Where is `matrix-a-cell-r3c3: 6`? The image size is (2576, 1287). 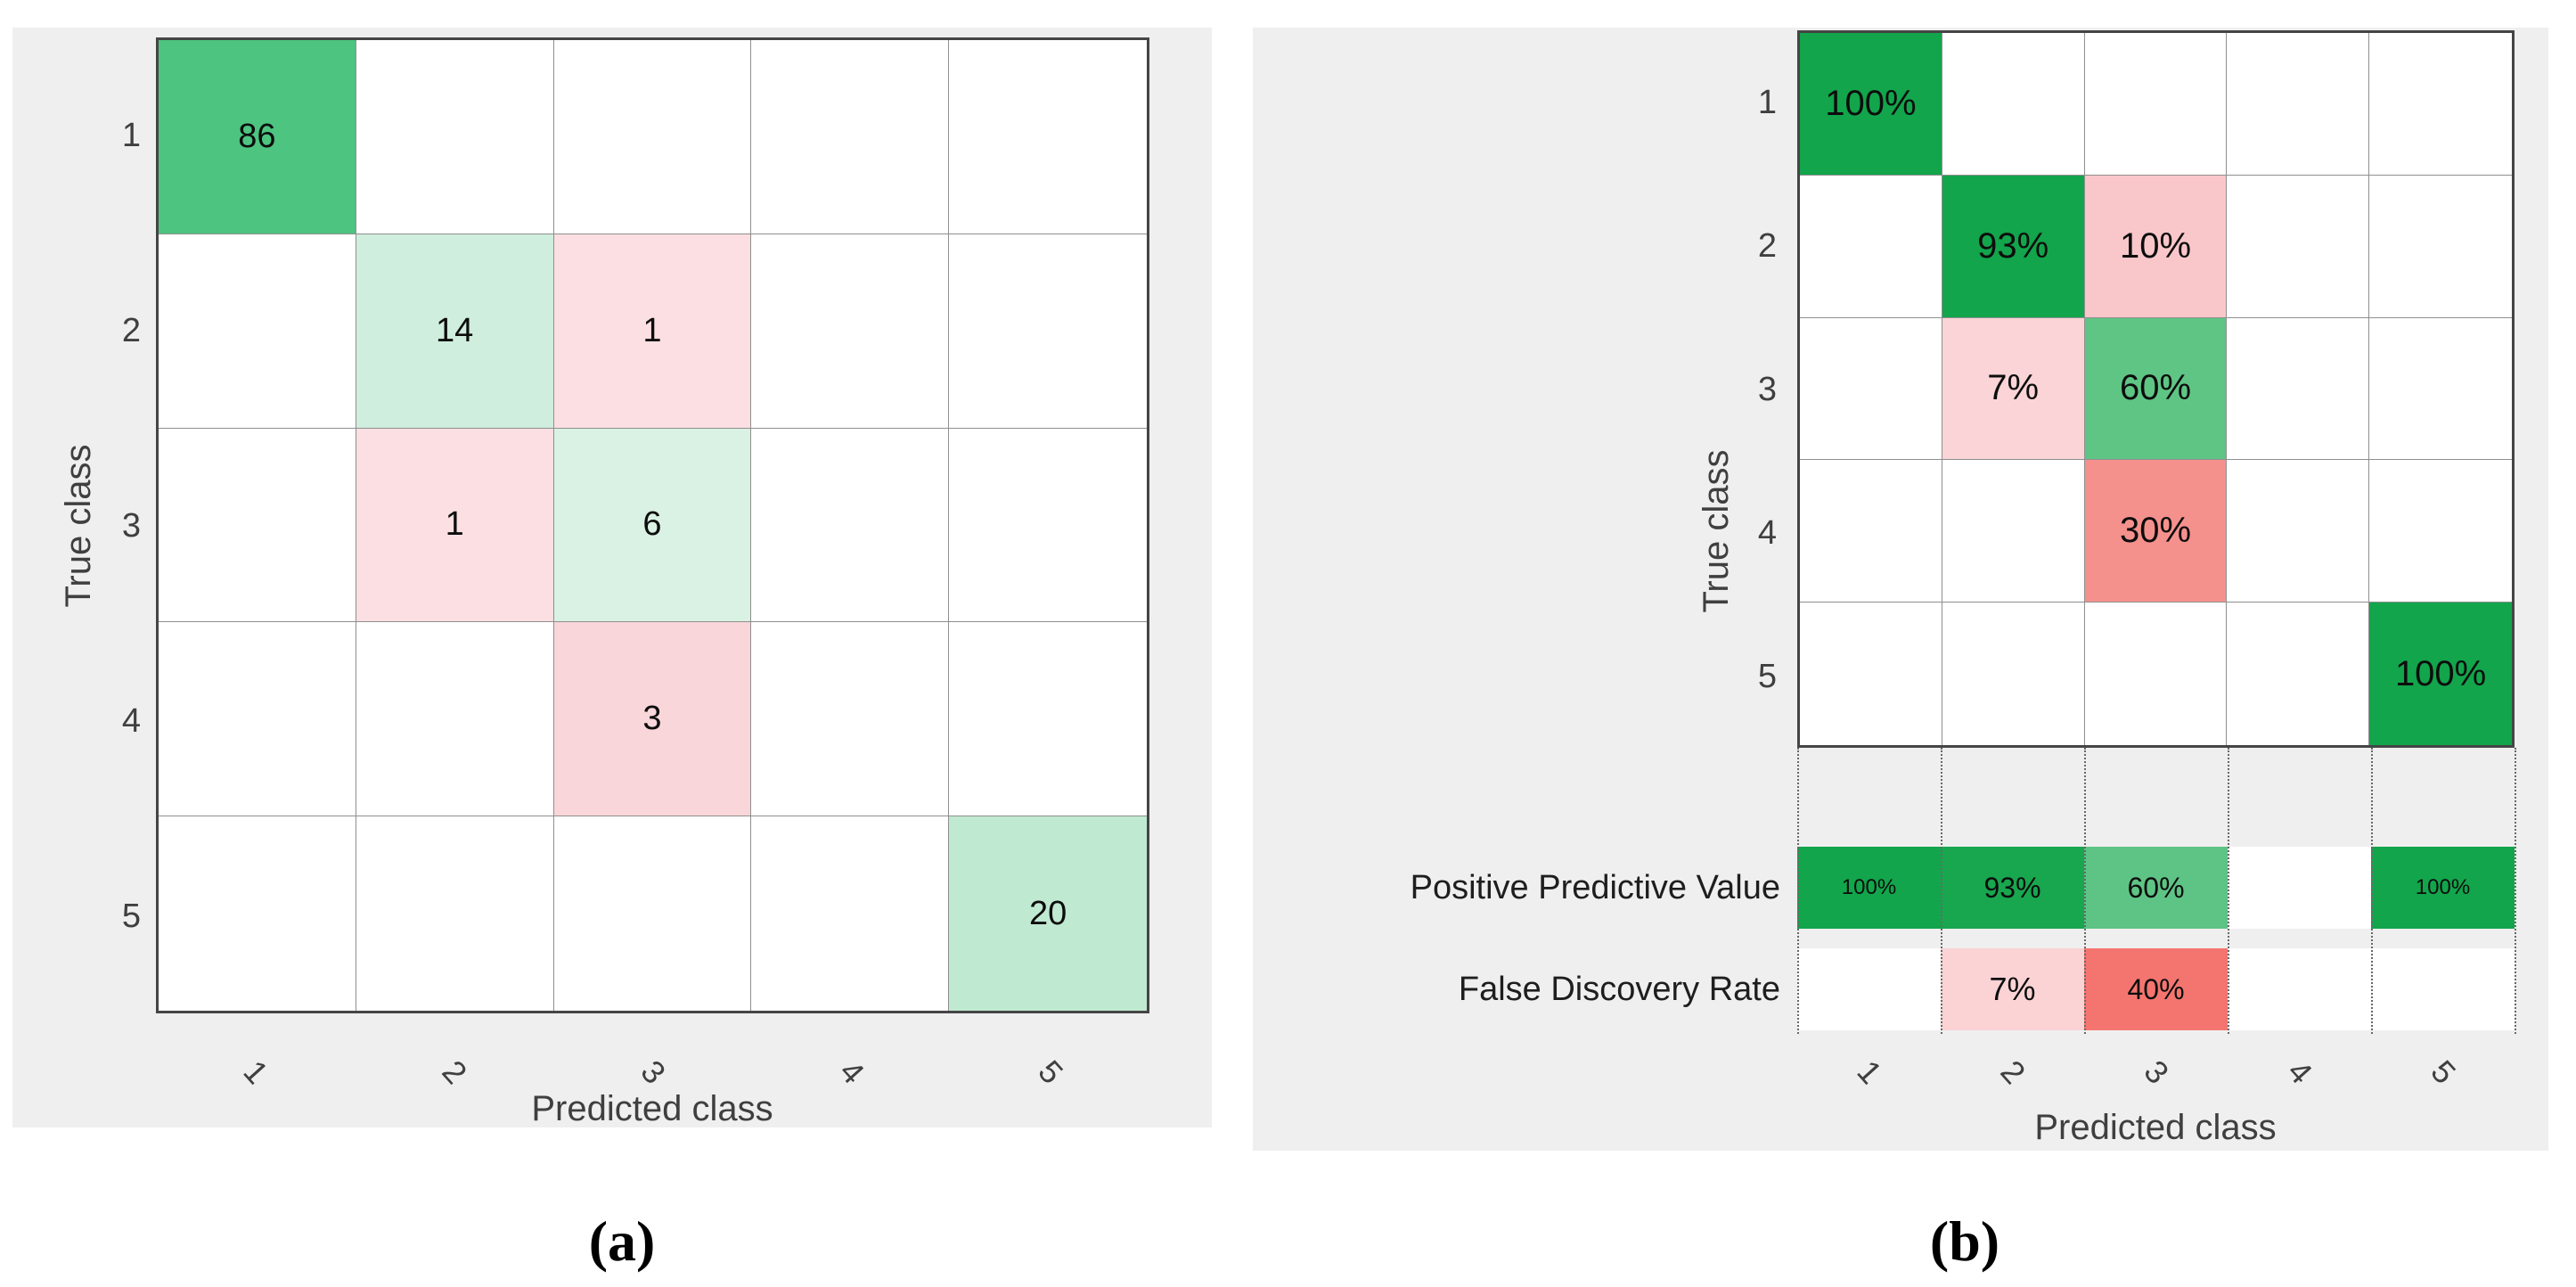
matrix-a-cell-r3c3: 6 is located at coordinates (652, 525).